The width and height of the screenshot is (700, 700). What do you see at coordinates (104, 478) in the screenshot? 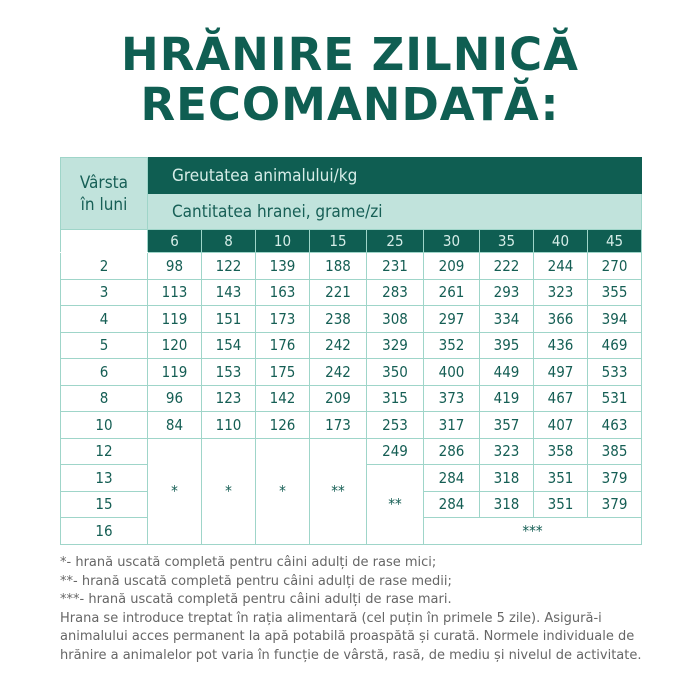
I see `age-cell: 13` at bounding box center [104, 478].